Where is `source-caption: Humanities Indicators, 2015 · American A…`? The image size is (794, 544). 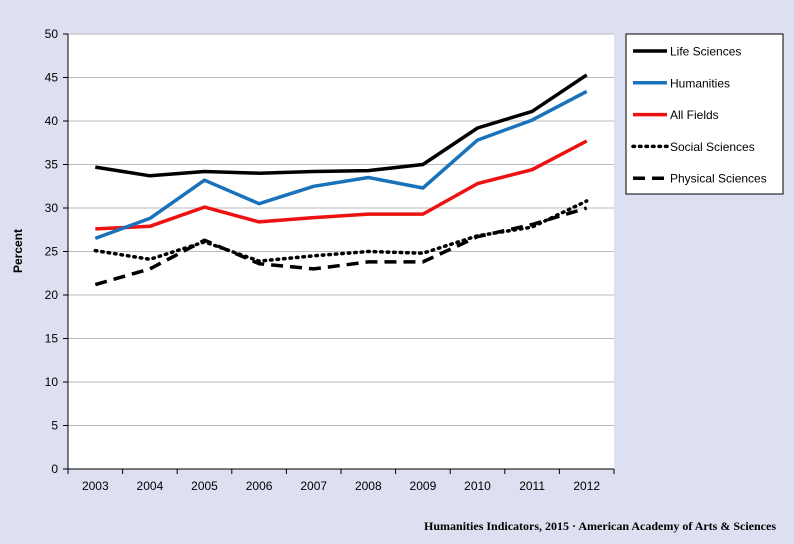 source-caption: Humanities Indicators, 2015 · American A… is located at coordinates (600, 526).